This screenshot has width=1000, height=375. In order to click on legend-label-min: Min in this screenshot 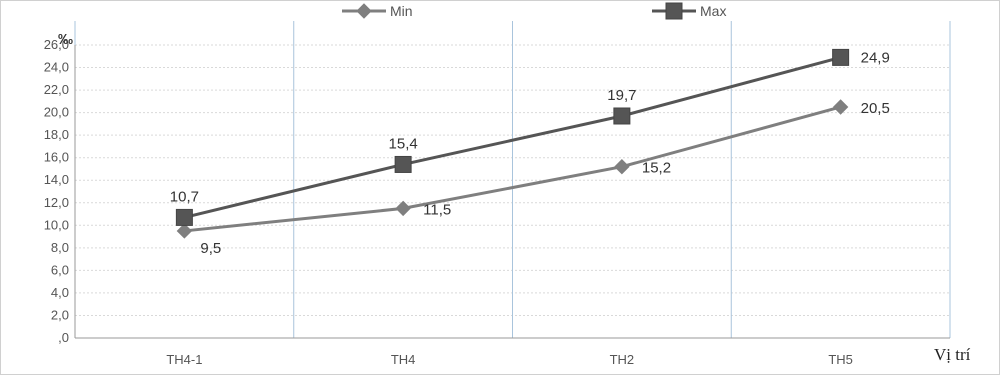, I will do `click(401, 11)`.